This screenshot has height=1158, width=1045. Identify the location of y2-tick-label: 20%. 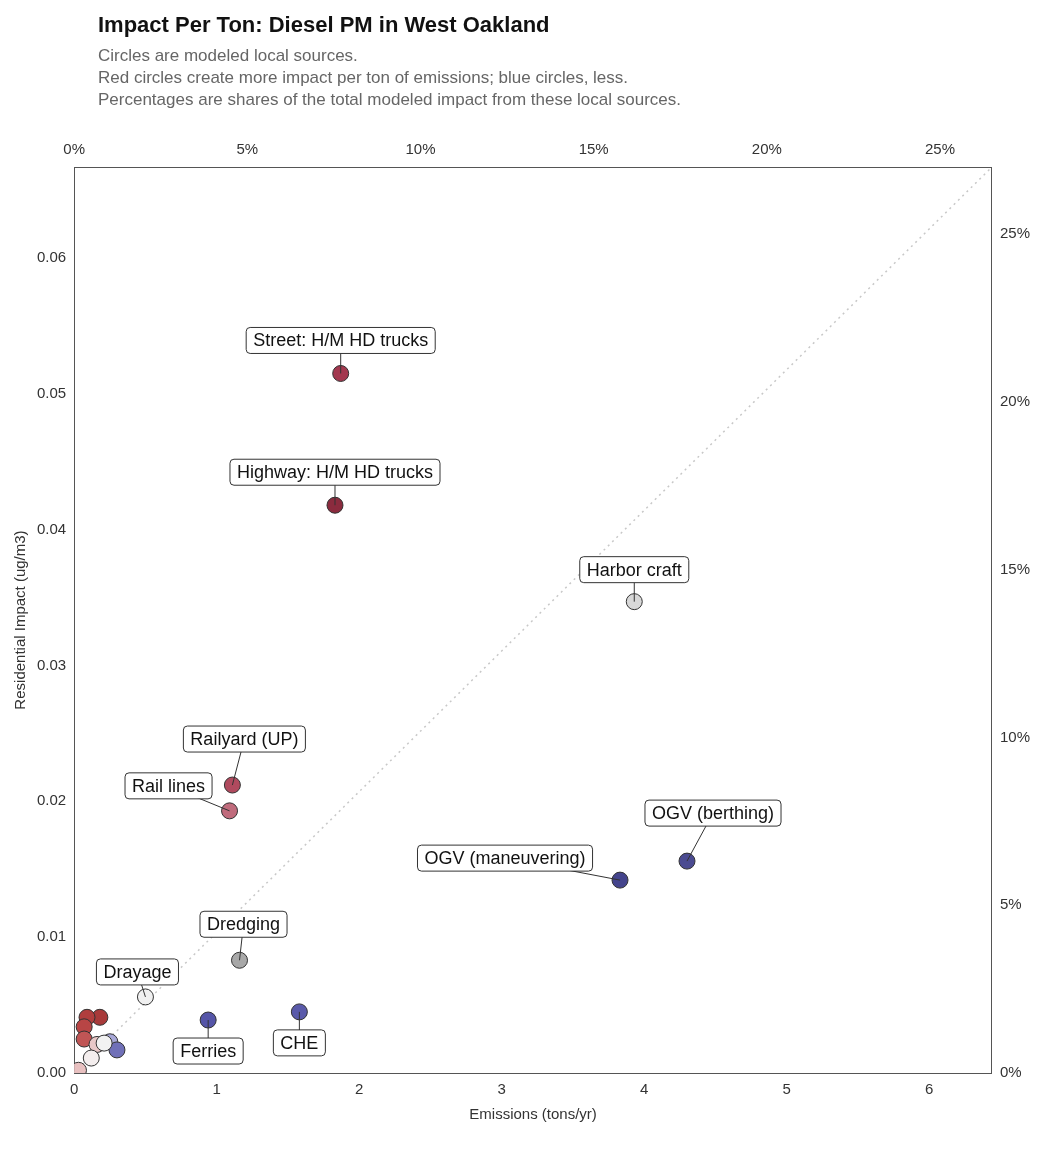
(1015, 401).